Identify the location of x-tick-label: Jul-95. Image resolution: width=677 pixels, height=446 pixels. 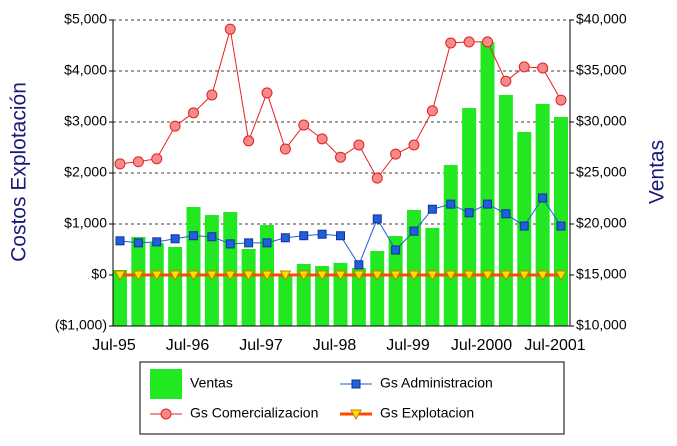
(114, 345).